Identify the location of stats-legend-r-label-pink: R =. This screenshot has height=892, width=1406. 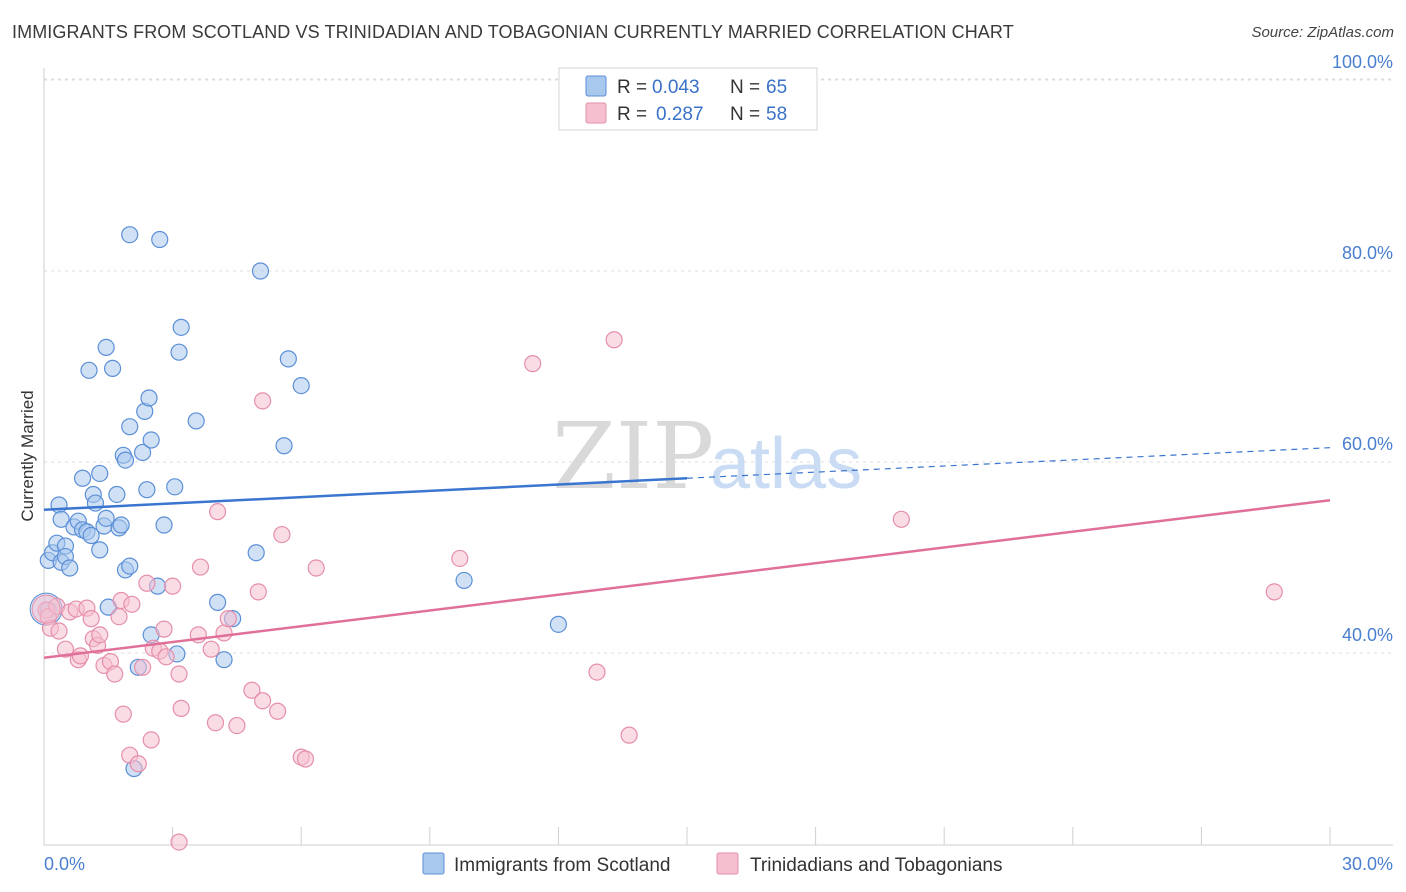
(632, 114).